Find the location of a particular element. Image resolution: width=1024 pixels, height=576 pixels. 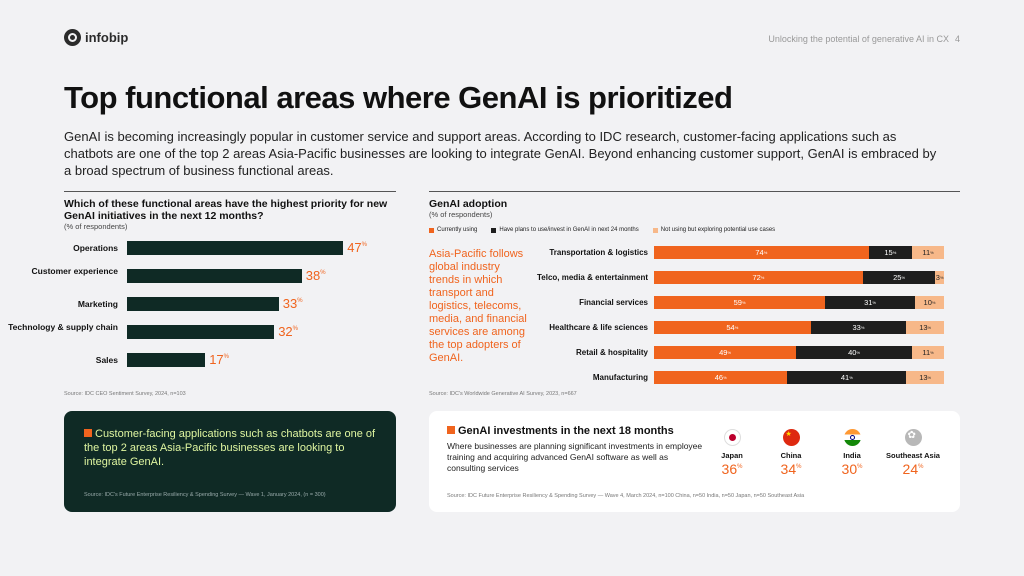

adoption-row-label-manufacturing: Manufacturing is located at coordinates (620, 377).